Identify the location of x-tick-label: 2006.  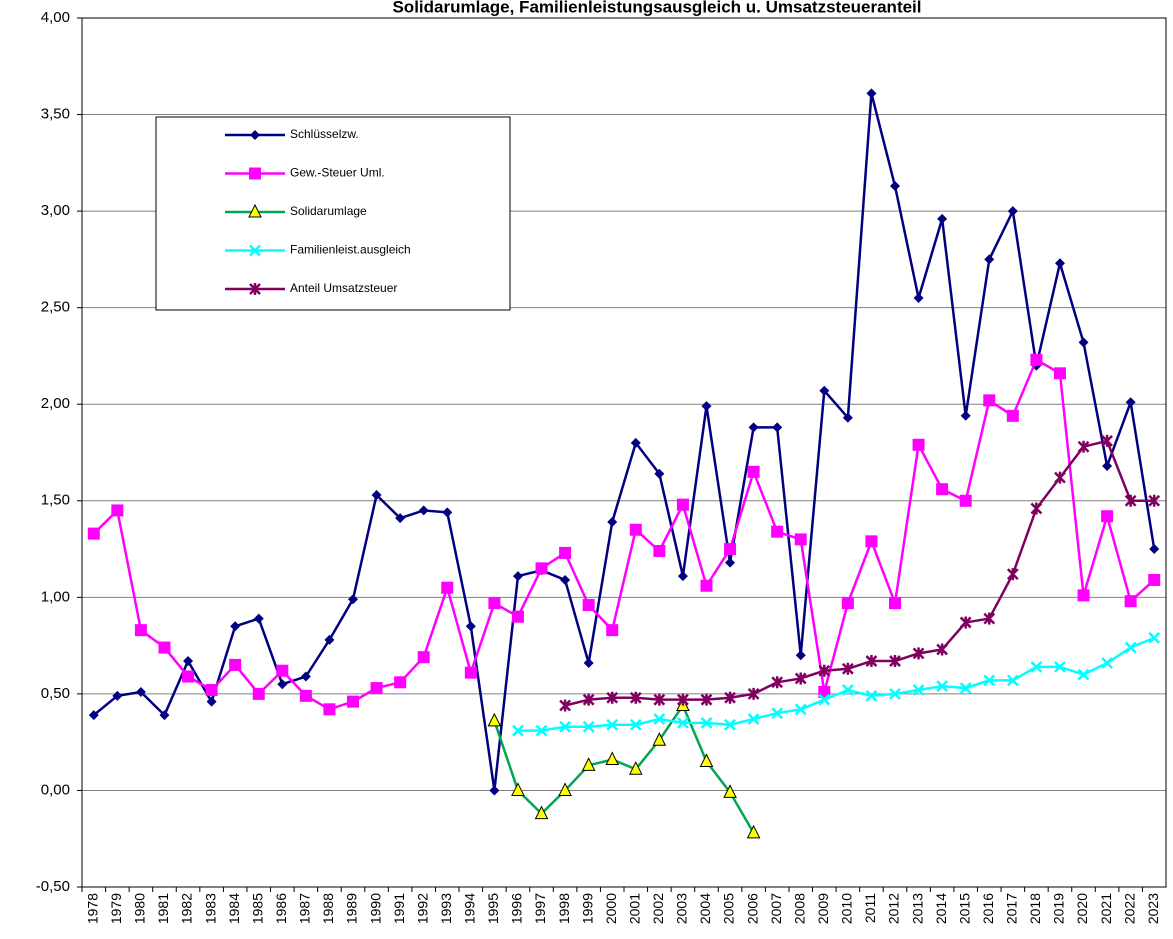
(752, 908).